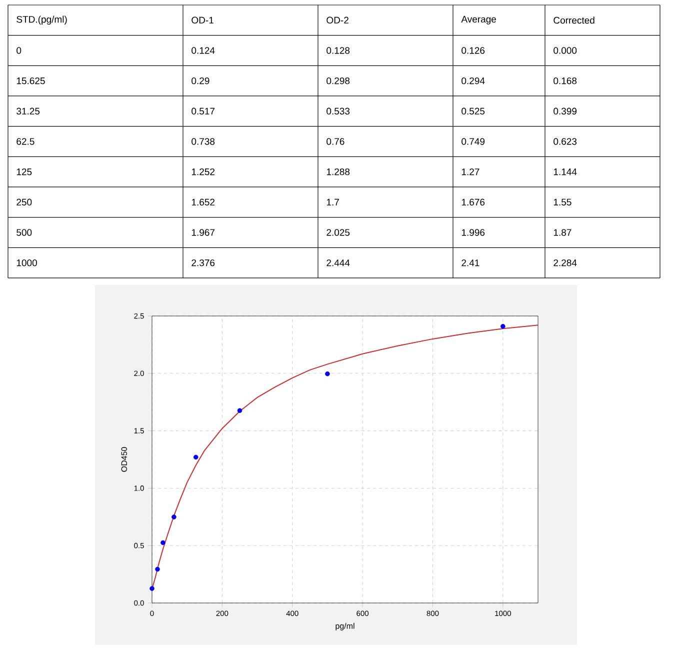  I want to click on text: 0.738, so click(203, 141).